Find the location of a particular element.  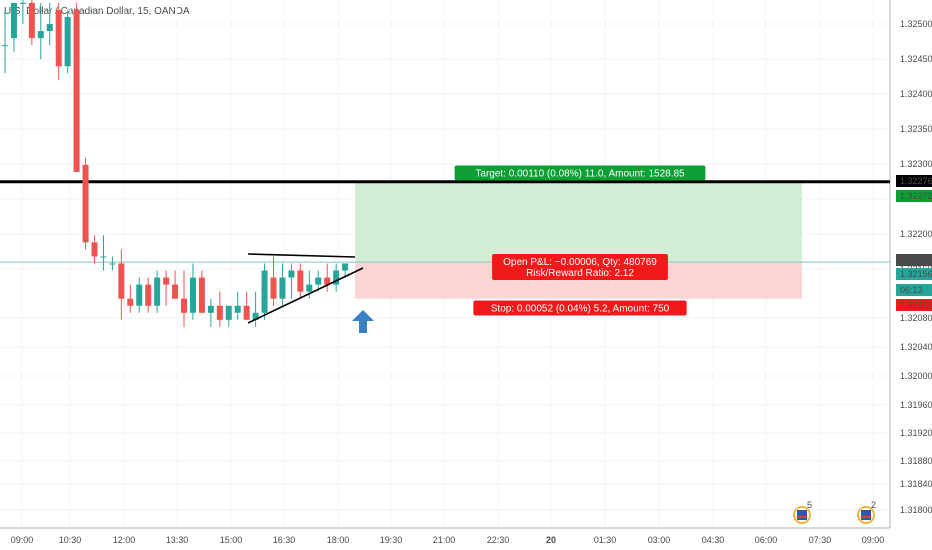

x-tick-label: 06:00 is located at coordinates (766, 540).